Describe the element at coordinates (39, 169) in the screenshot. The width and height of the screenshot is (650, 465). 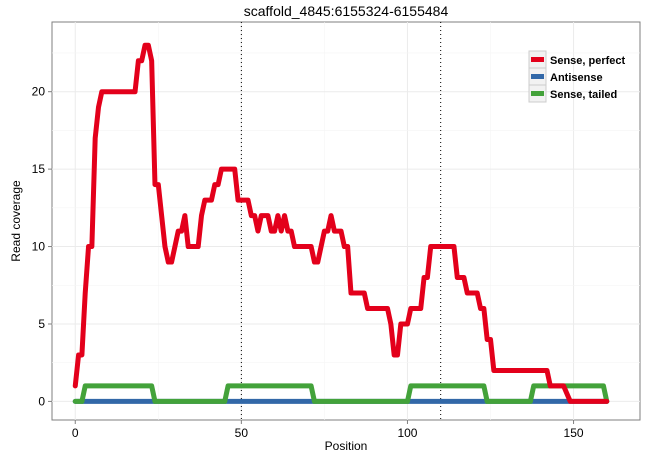
I see `y-tick-label: 15` at that location.